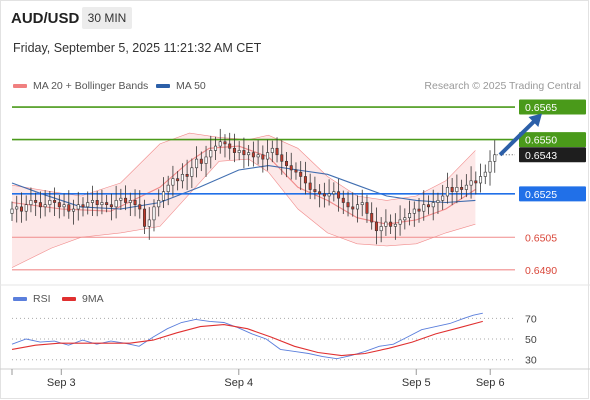 Image resolution: width=590 pixels, height=400 pixels. I want to click on rsi-ma-legend-label: 9MA, so click(93, 299).